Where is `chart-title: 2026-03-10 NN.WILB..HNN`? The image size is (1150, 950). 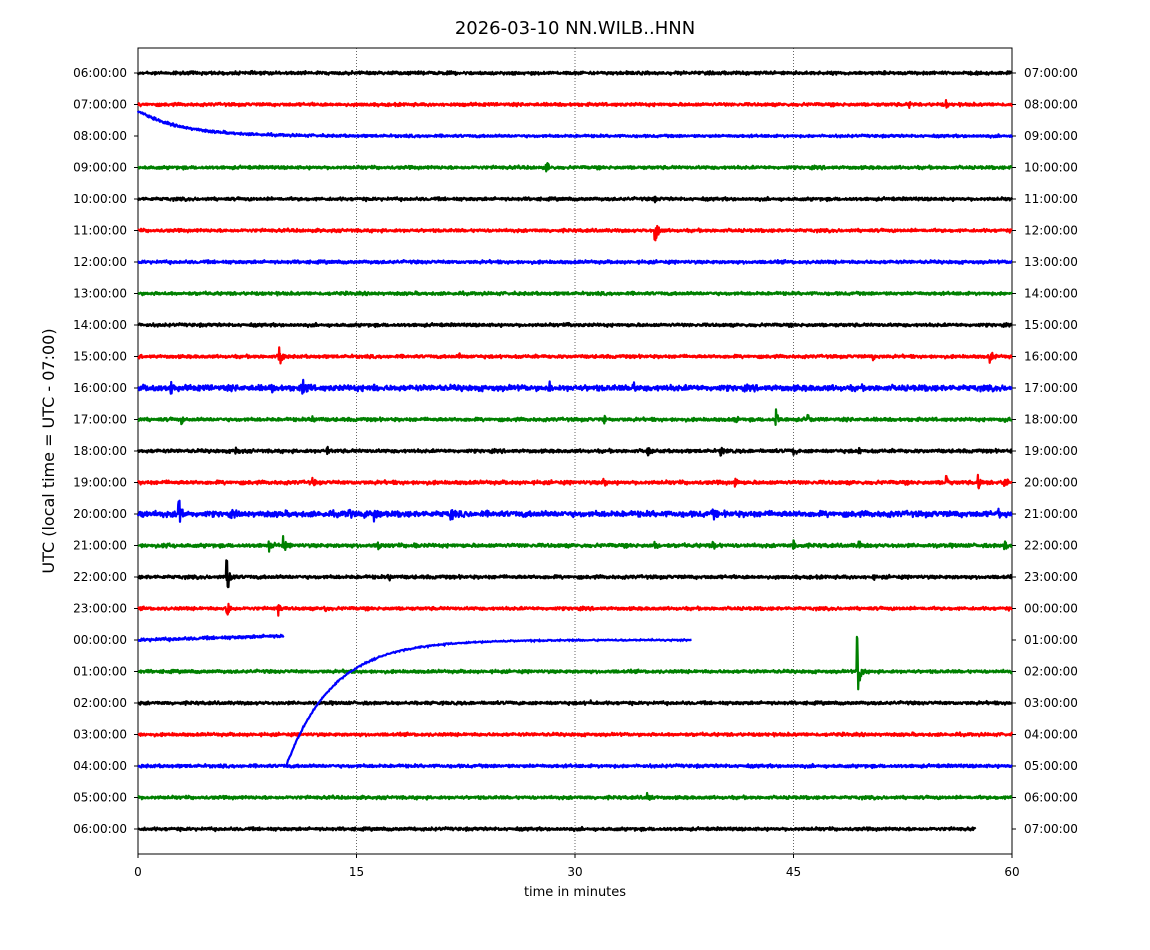 chart-title: 2026-03-10 NN.WILB..HNN is located at coordinates (575, 28).